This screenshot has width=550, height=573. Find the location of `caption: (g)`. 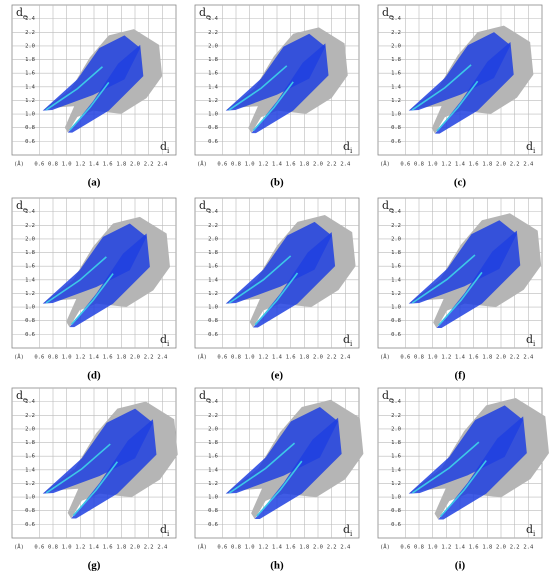

caption: (g) is located at coordinates (94, 566).